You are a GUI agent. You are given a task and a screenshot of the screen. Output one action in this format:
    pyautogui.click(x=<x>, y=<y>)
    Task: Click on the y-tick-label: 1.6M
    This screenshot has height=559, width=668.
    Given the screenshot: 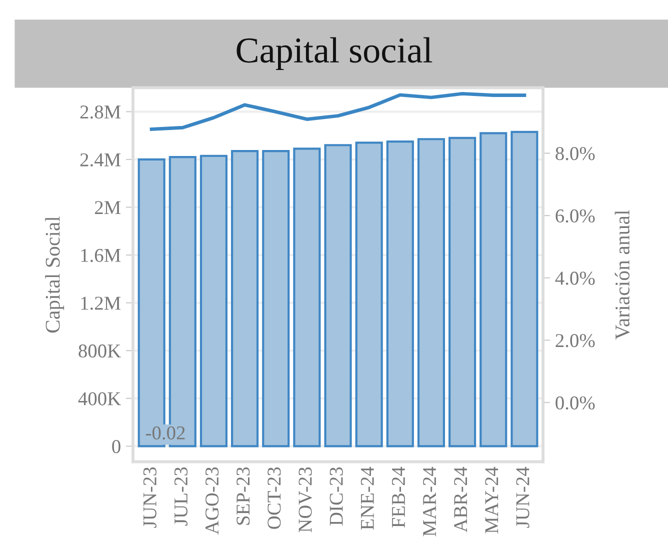 What is the action you would take?
    pyautogui.click(x=101, y=255)
    